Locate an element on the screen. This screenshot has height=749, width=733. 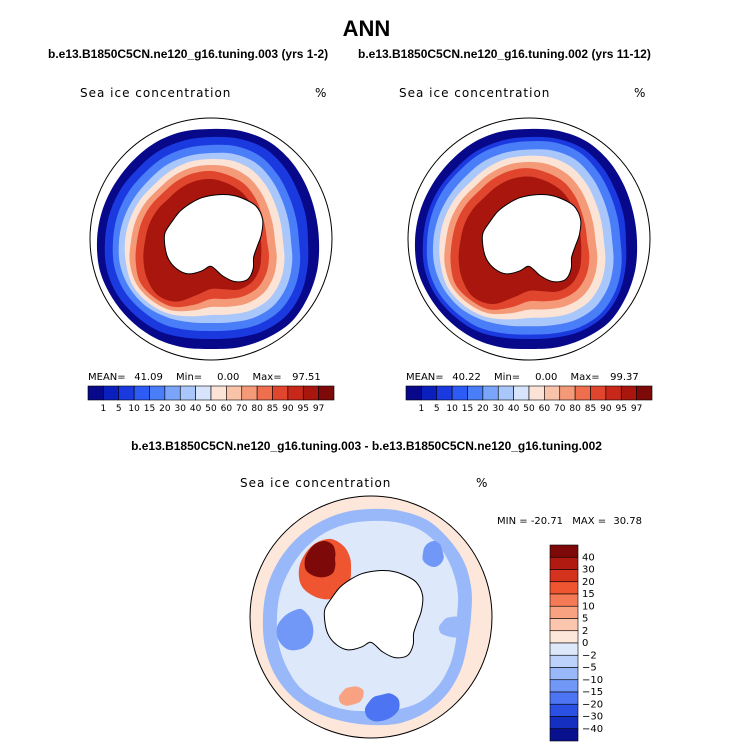
panel3-min-label: MIN = is located at coordinates (512, 521).